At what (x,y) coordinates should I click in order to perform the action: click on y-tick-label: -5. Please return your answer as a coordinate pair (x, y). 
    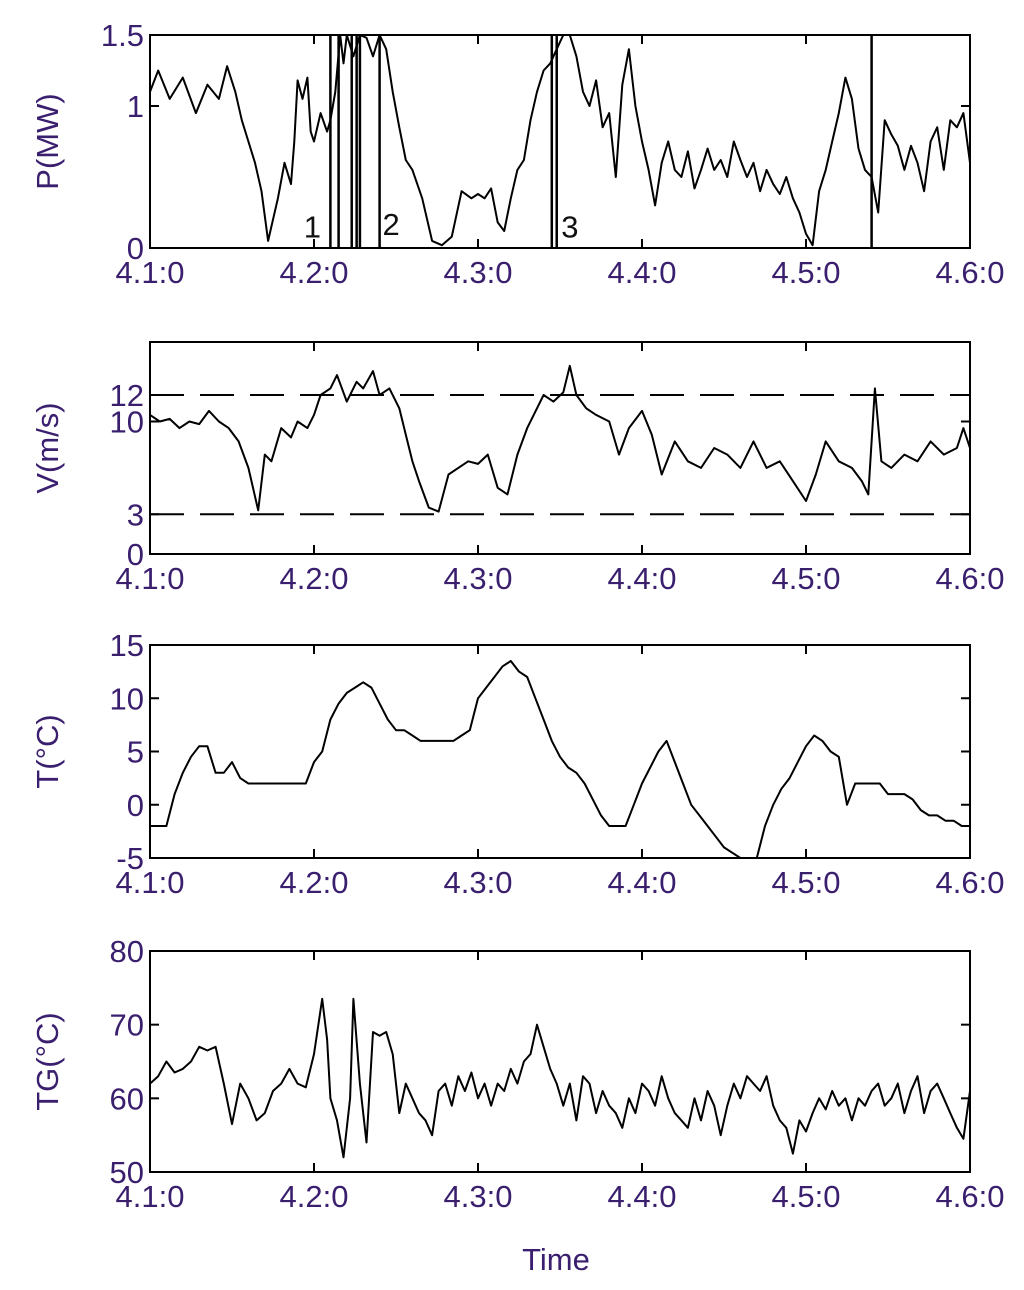
    Looking at the image, I should click on (130, 858).